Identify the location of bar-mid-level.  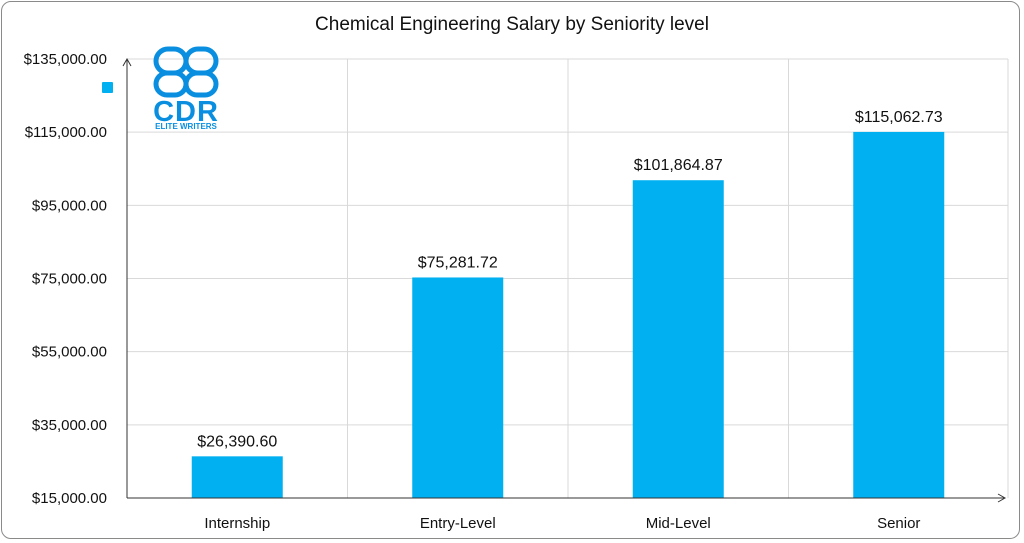
(678, 339).